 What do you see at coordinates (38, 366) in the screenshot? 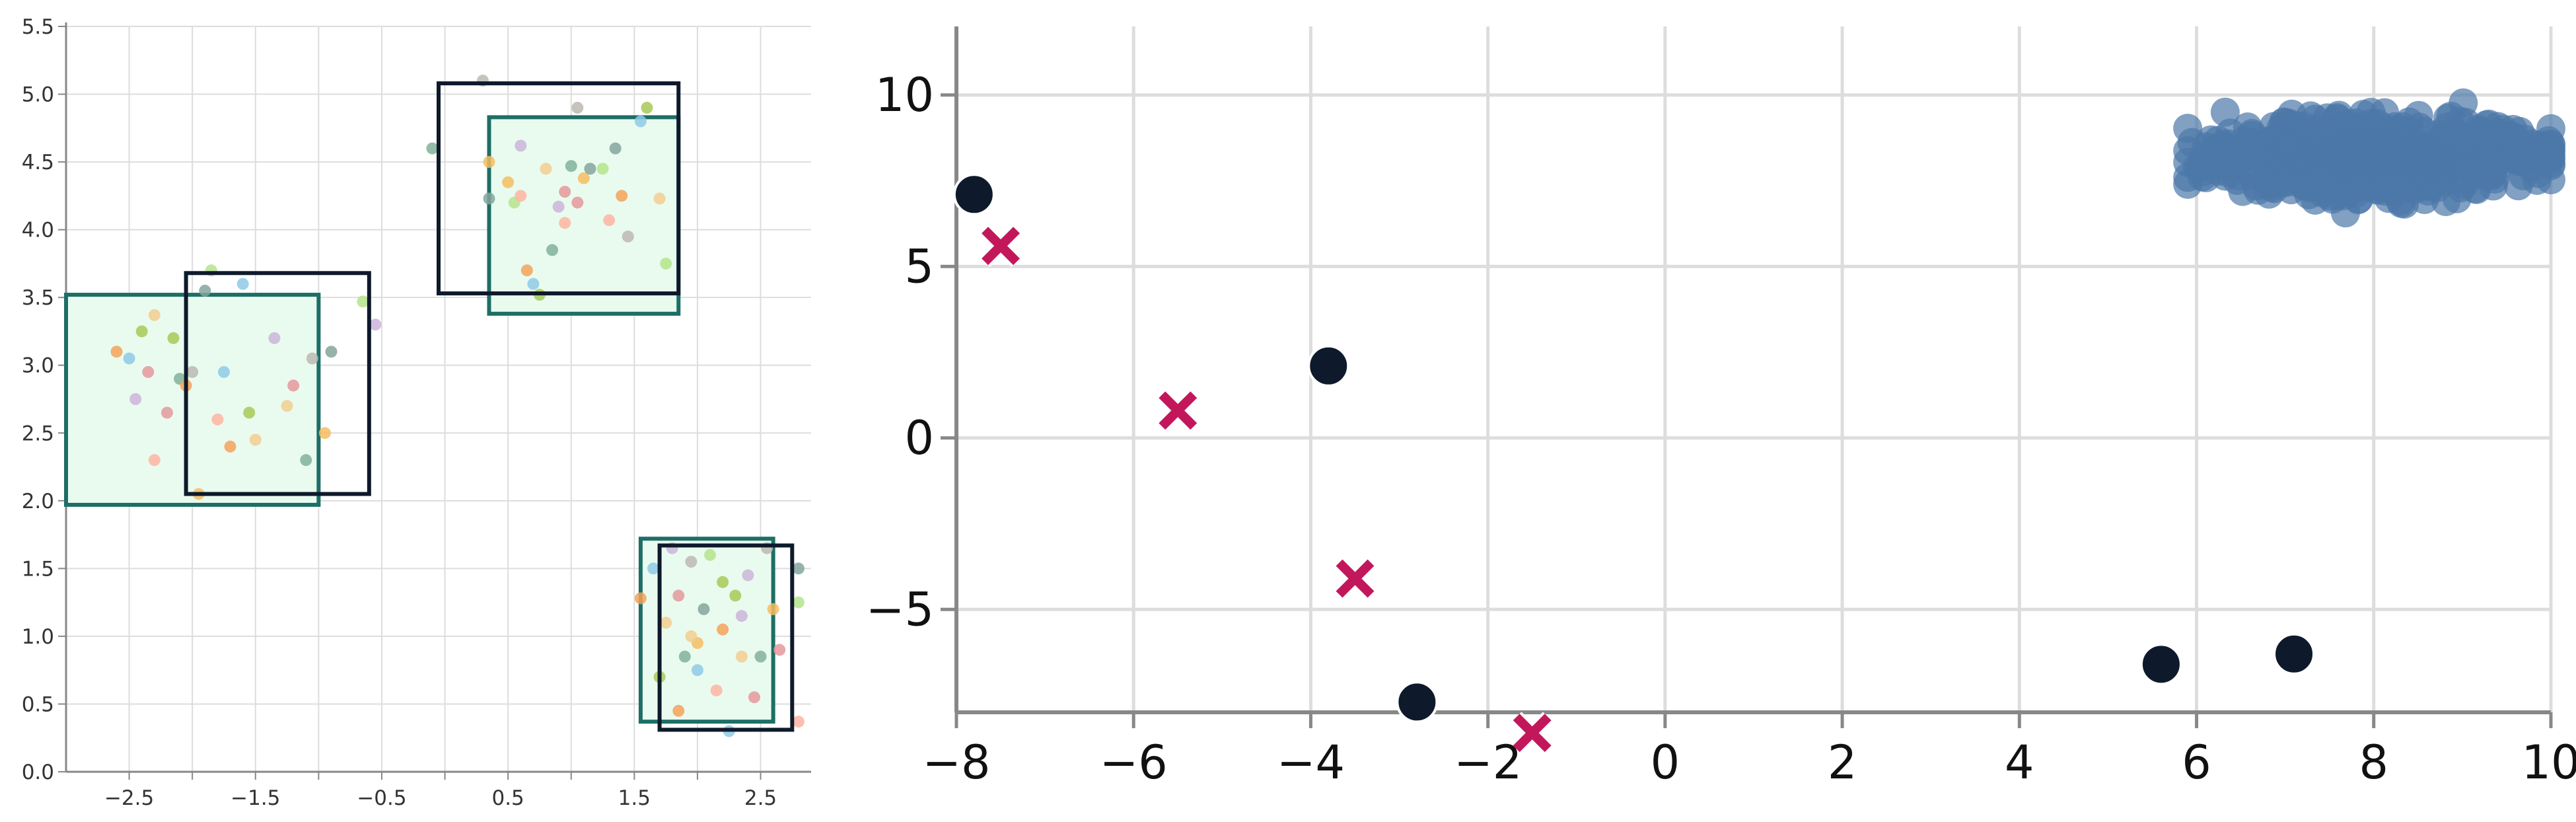
I see `y-tick-label: 3.0` at bounding box center [38, 366].